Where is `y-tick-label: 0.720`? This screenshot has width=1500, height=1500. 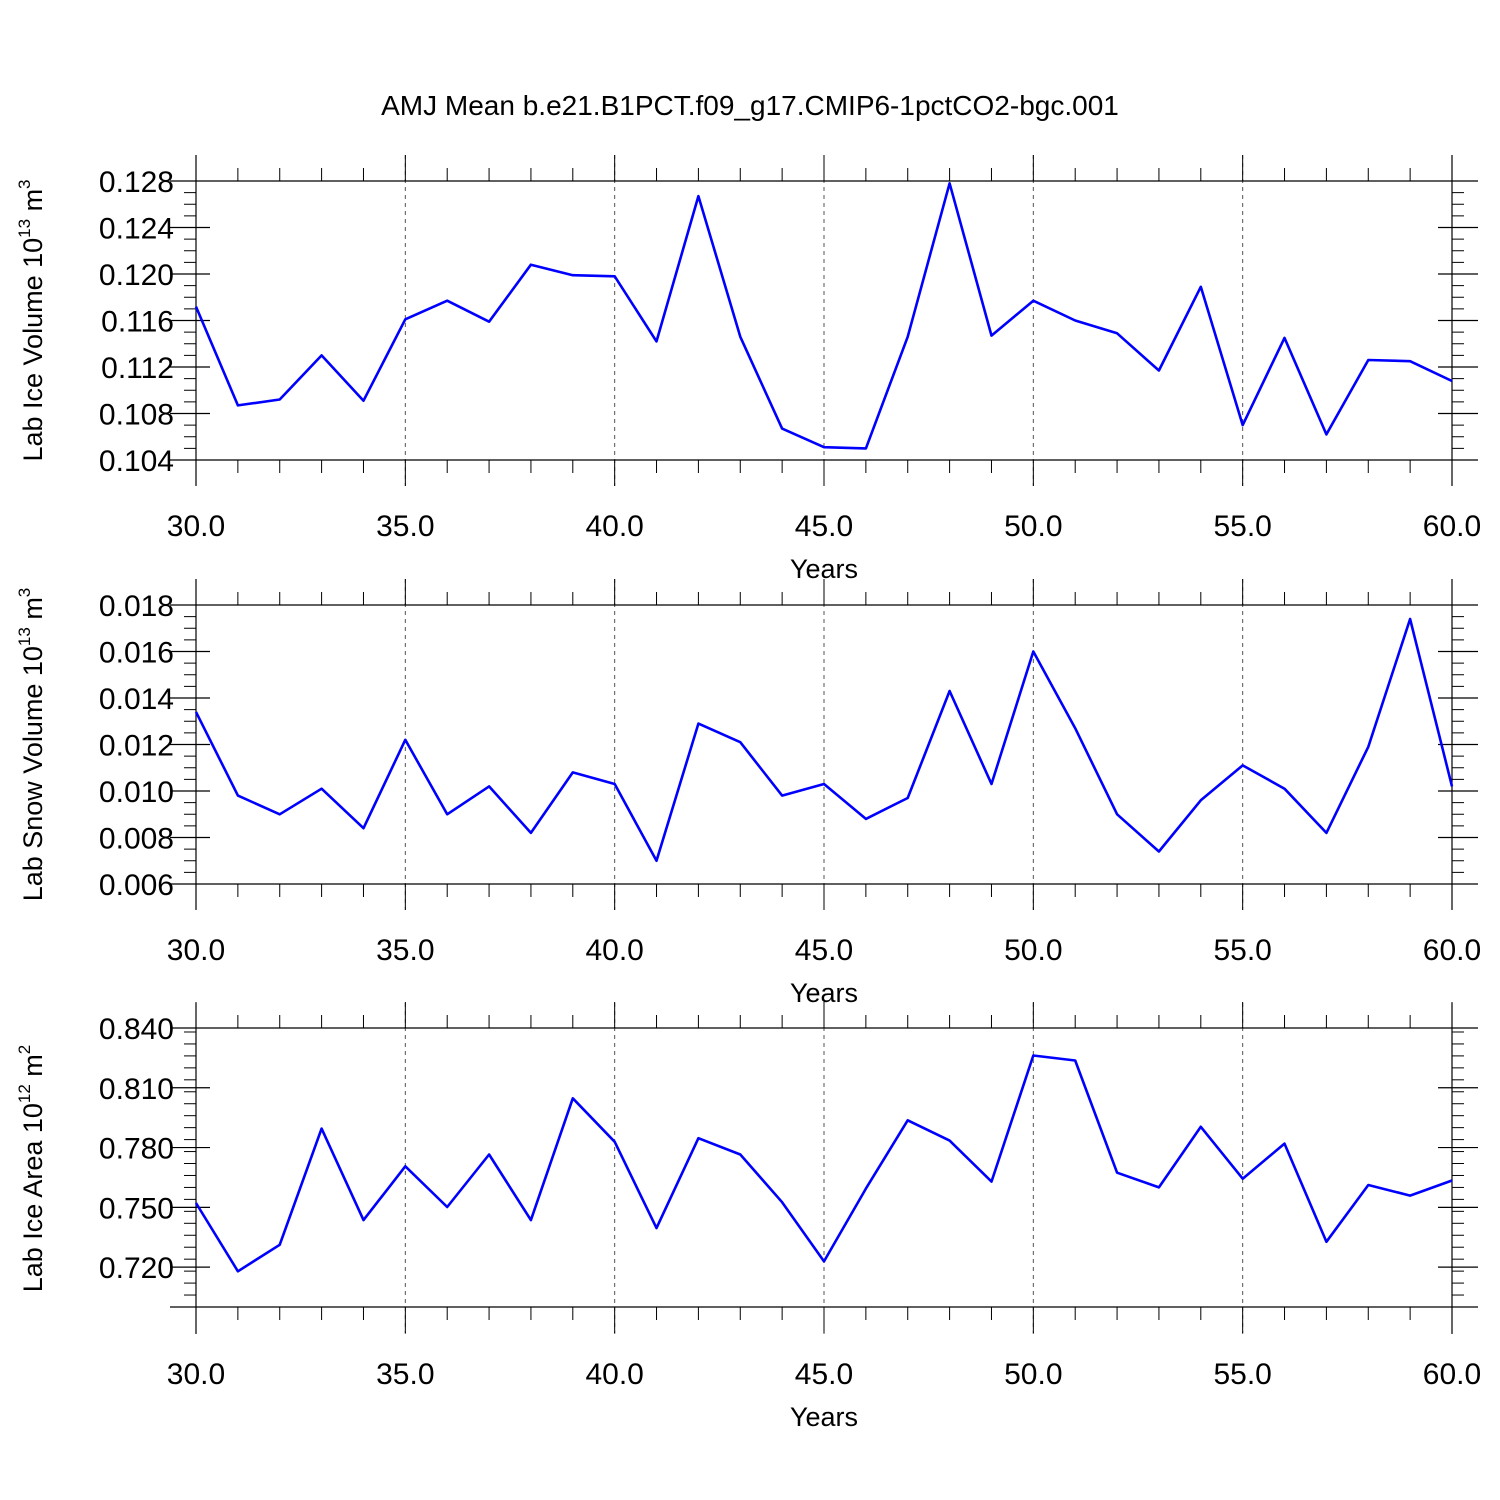
y-tick-label: 0.720 is located at coordinates (136, 1268).